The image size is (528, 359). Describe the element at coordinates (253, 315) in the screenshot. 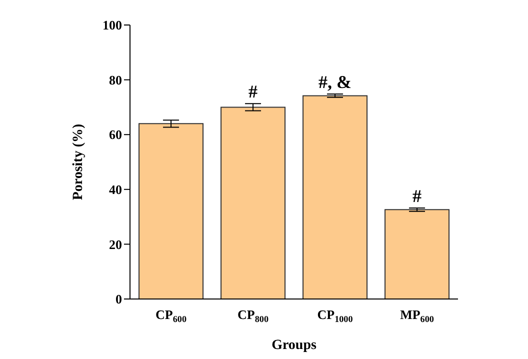

I see `x-tick-label: CP$_{800}$` at that location.